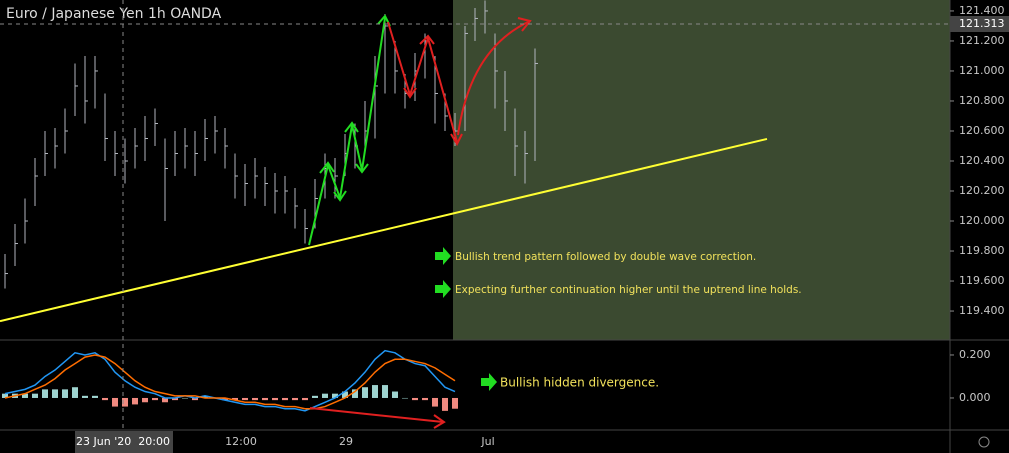 The height and width of the screenshot is (453, 1009). What do you see at coordinates (579, 383) in the screenshot?
I see `note: Bullish hidden divergence.` at bounding box center [579, 383].